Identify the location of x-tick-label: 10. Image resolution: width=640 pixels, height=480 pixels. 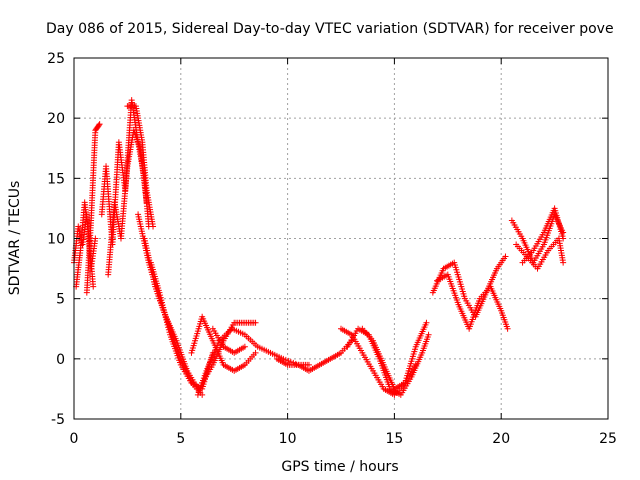
(288, 439).